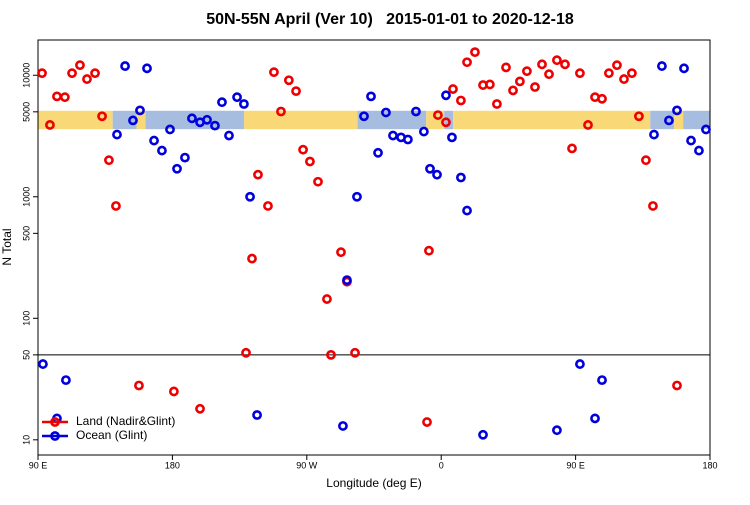 Image resolution: width=750 pixels, height=505 pixels. I want to click on x-tick-label: 0, so click(441, 465).